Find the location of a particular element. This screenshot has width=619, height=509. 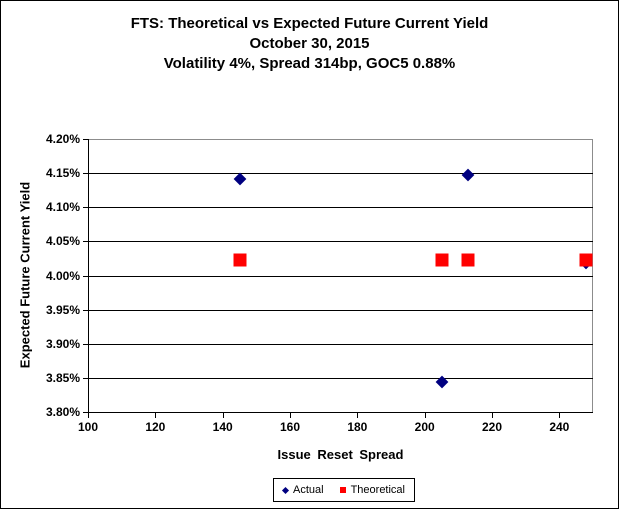

y-tick-label: 3.85% is located at coordinates (62, 377).